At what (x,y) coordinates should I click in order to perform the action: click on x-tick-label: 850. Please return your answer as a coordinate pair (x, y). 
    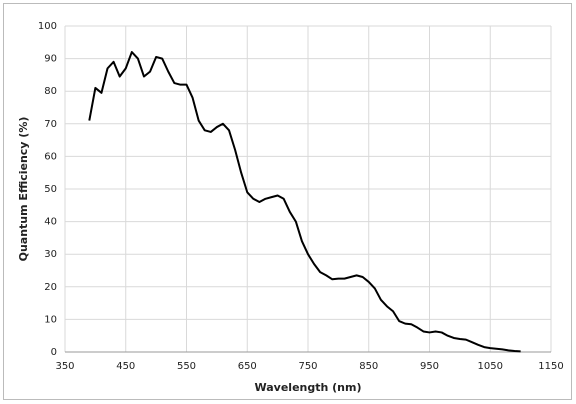
    Looking at the image, I should click on (368, 366).